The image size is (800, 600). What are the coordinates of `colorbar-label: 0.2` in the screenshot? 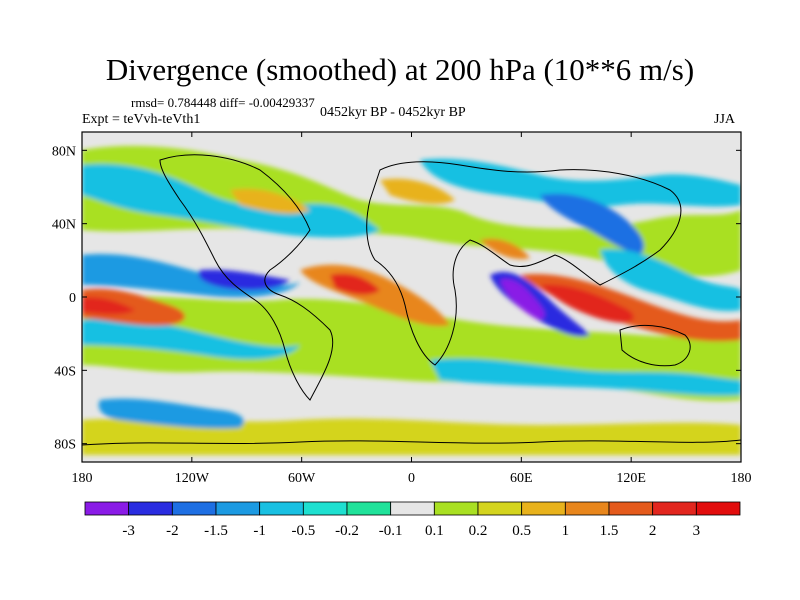 It's located at (478, 531).